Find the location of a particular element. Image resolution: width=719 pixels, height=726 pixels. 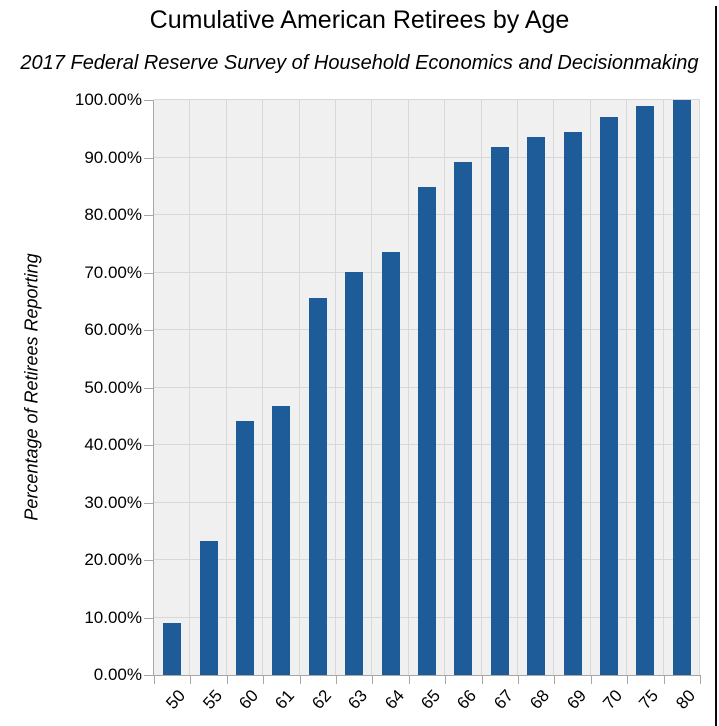

y-tick-label: 10.00% is located at coordinates (113, 617).